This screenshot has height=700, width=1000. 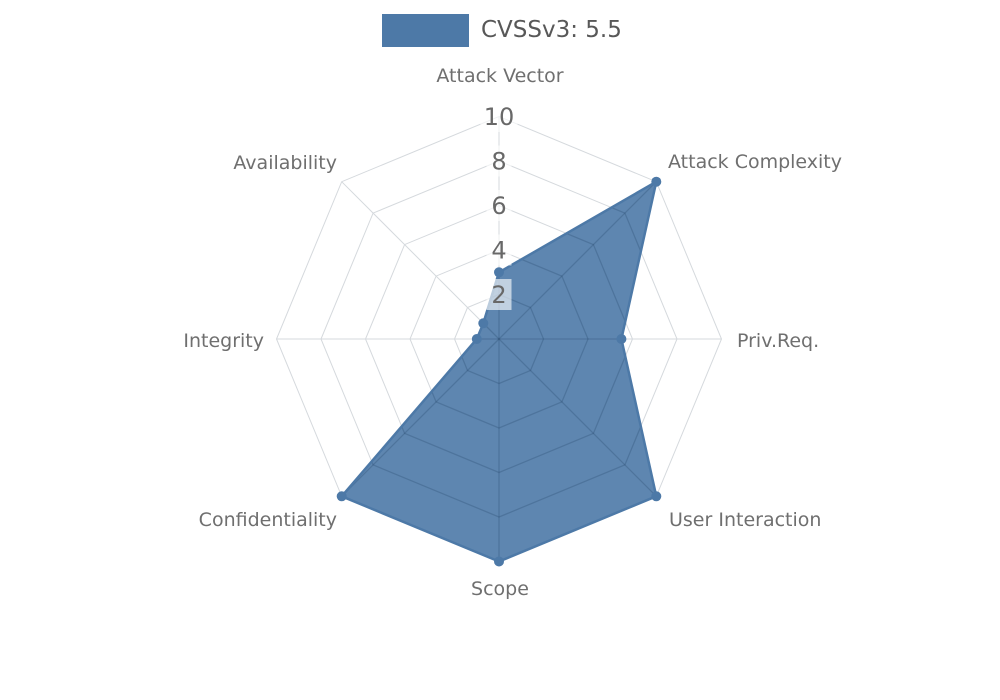 I want to click on axis-label-availability: Availability, so click(x=285, y=163).